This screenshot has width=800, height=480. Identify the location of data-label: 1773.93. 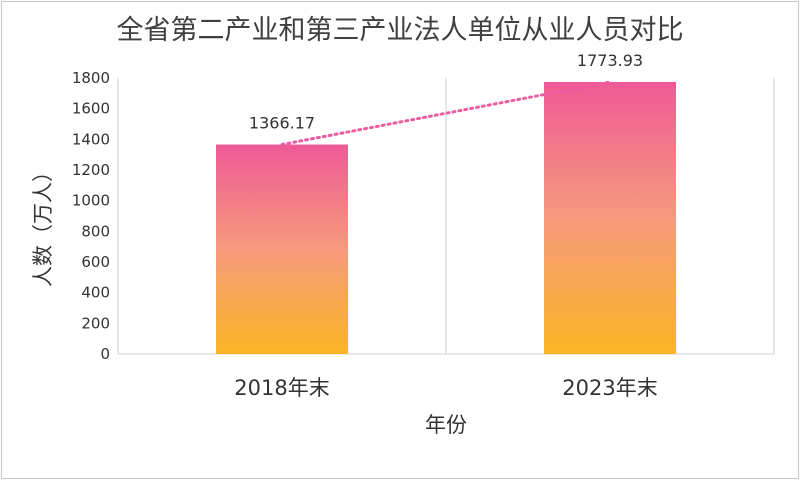
(610, 60).